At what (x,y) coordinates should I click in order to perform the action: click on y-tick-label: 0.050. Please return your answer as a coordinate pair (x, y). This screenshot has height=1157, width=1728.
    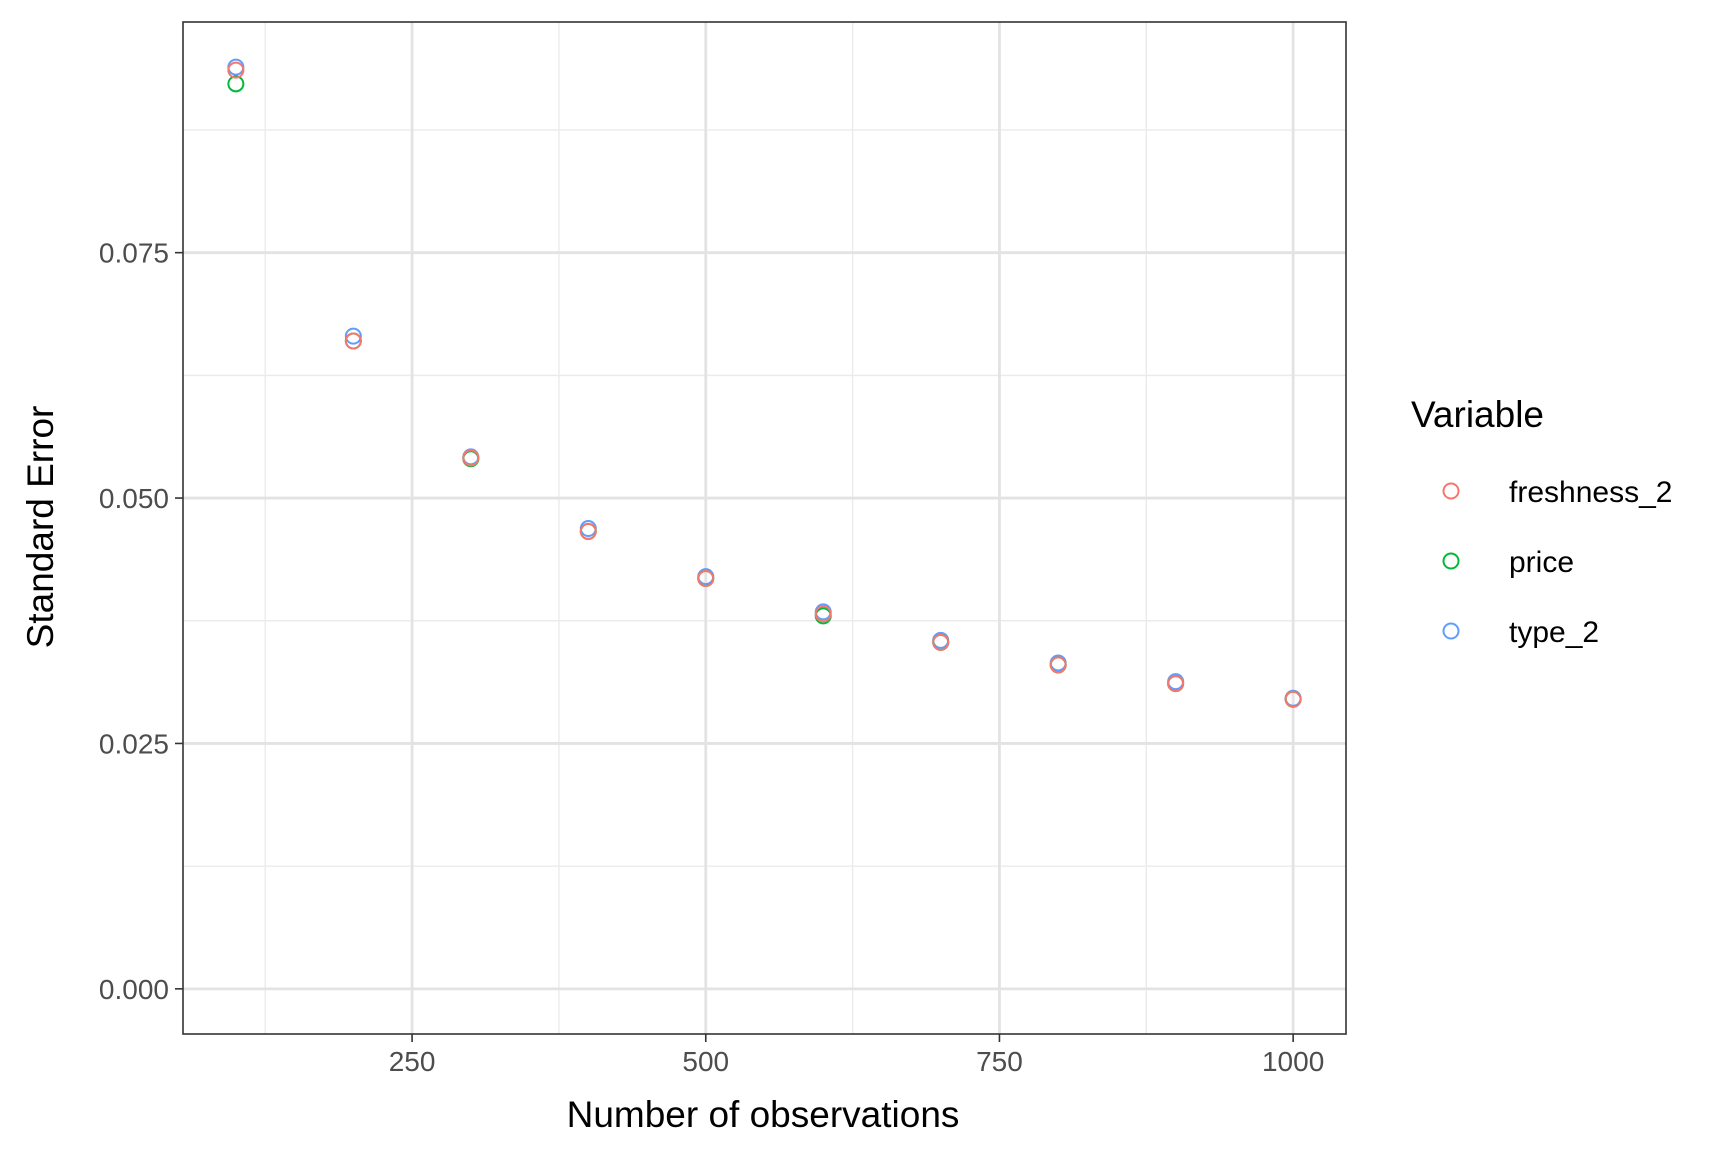
    Looking at the image, I should click on (134, 498).